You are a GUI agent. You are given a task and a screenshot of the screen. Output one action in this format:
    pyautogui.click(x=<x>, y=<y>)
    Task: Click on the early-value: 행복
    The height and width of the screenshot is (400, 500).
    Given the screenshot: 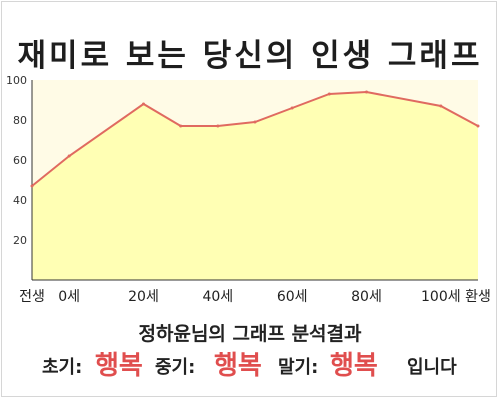 What is the action you would take?
    pyautogui.click(x=119, y=366)
    